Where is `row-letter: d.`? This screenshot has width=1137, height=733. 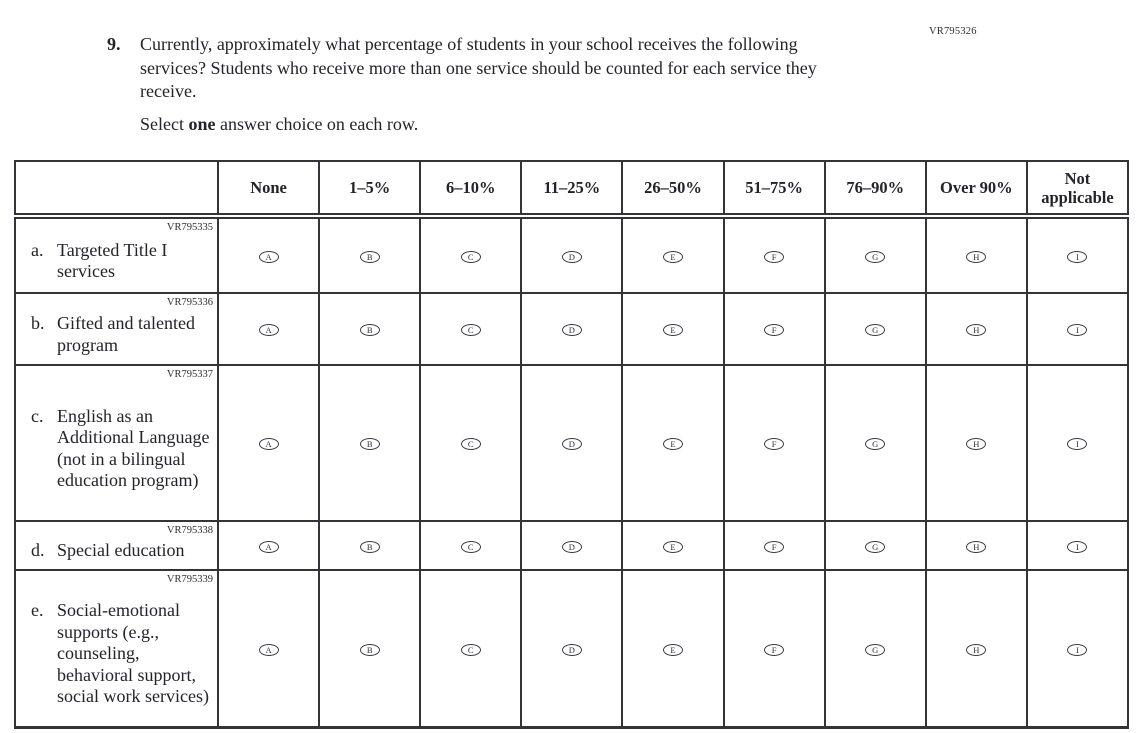
row-letter: d. is located at coordinates (38, 550).